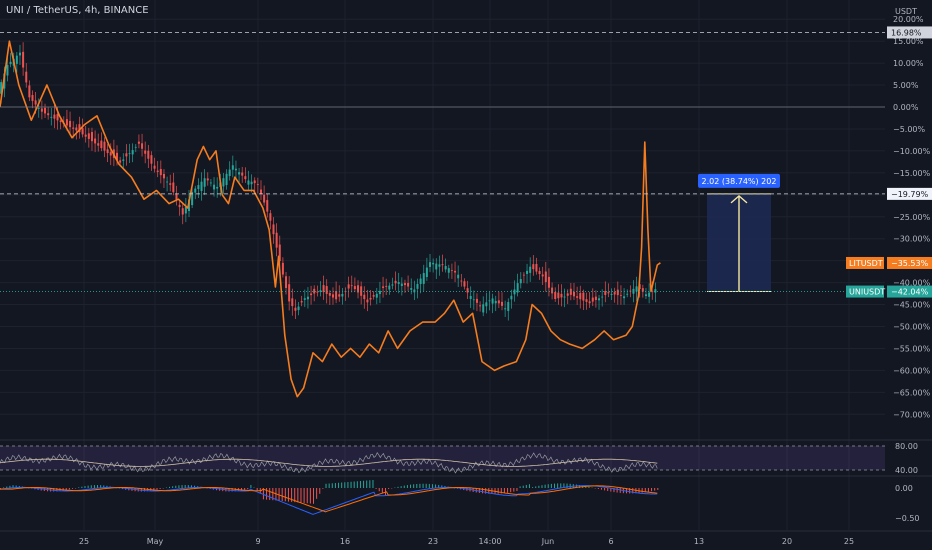  Describe the element at coordinates (739, 233) in the screenshot. I see `measure-tool: 2.02 (38.74%) 202` at that location.